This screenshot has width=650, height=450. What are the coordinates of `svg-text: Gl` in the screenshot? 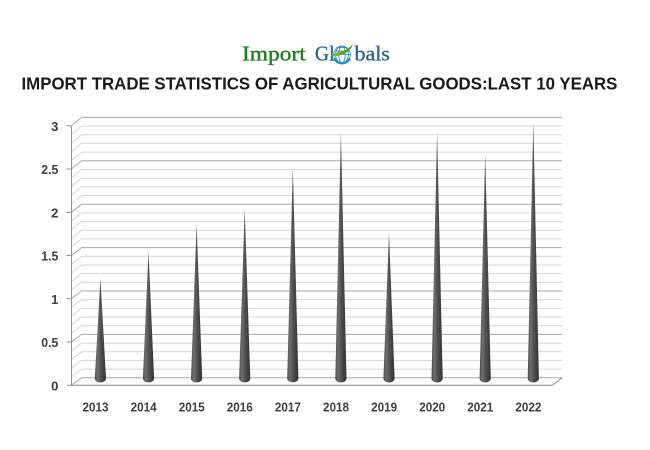 It's located at (325, 54).